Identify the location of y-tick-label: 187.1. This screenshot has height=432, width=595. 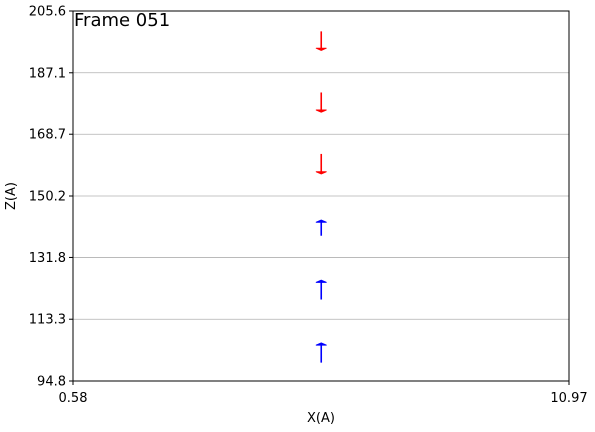
(47, 73).